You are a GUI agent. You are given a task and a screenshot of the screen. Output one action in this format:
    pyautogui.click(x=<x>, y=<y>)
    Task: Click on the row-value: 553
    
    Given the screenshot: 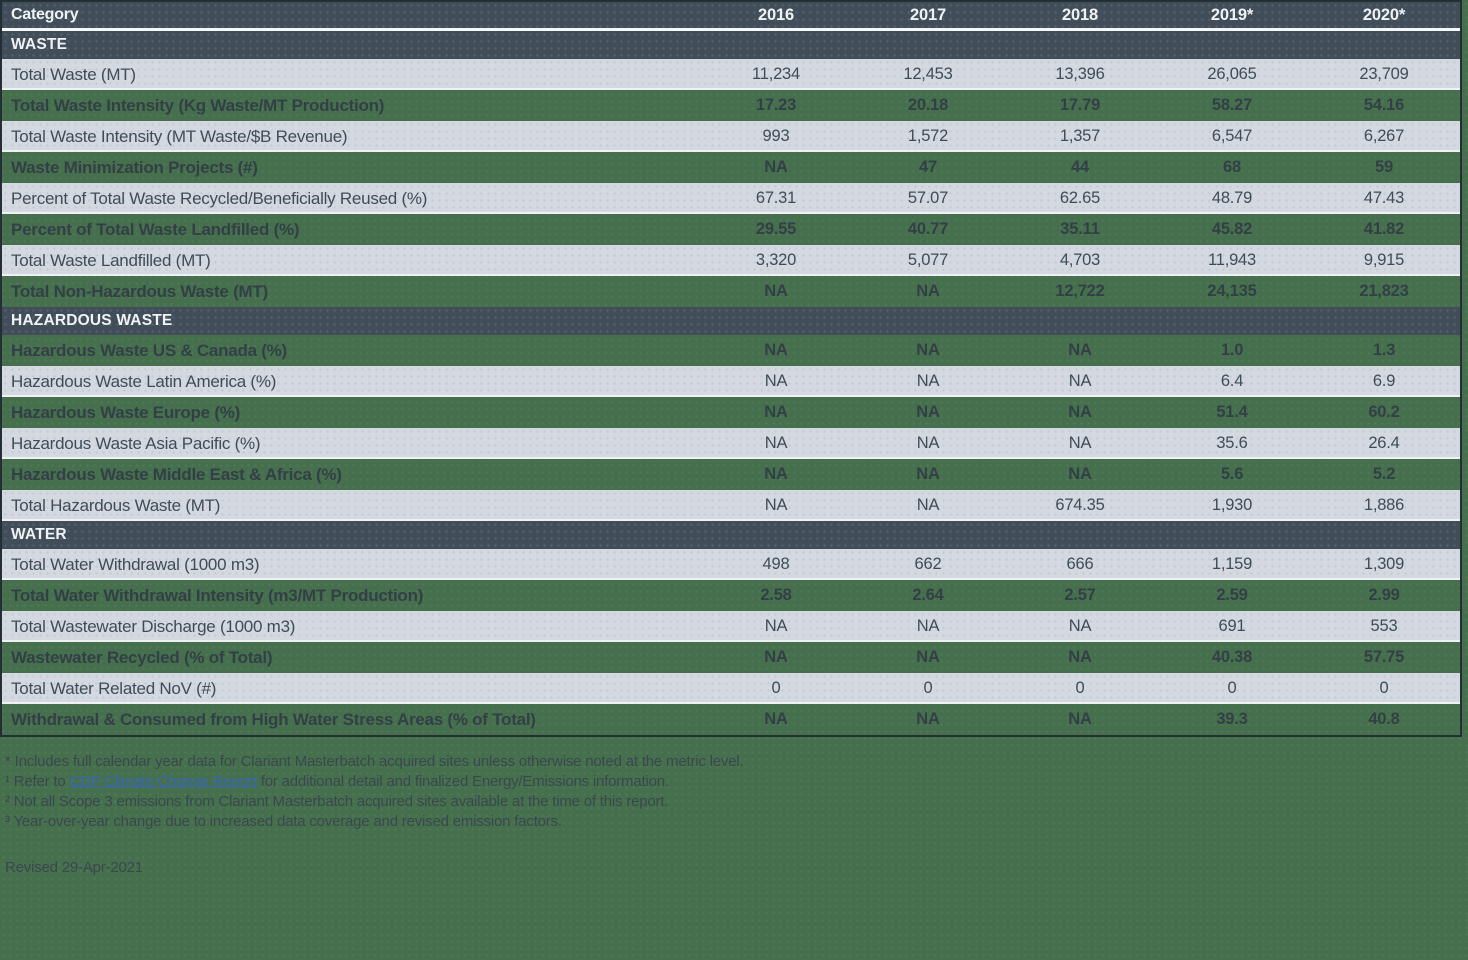 What is the action you would take?
    pyautogui.click(x=1384, y=626)
    